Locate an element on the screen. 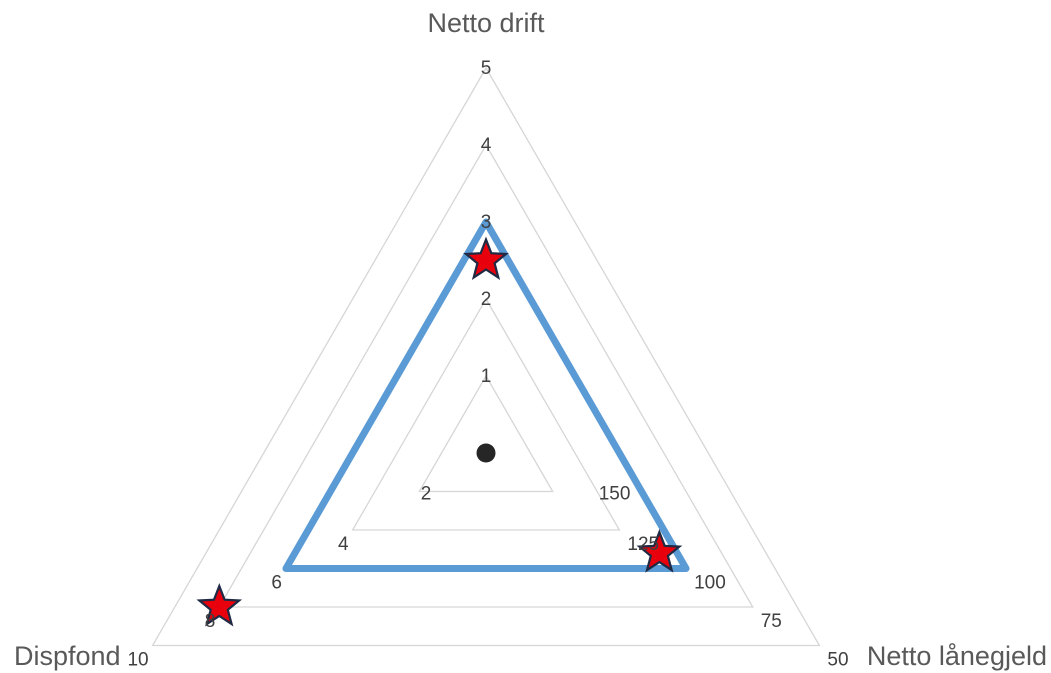 This screenshot has width=1051, height=673. tick-label: 100 is located at coordinates (710, 583).